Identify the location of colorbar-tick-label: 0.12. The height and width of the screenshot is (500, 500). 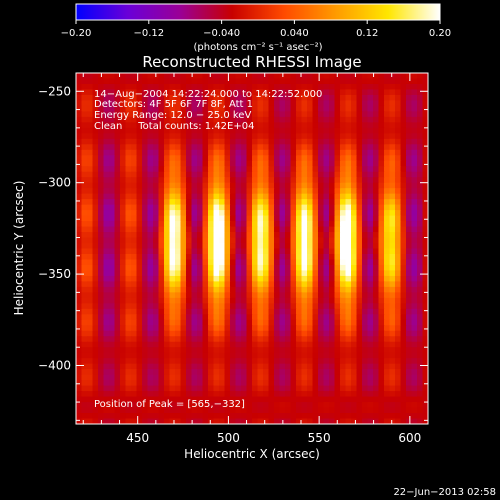
(367, 33).